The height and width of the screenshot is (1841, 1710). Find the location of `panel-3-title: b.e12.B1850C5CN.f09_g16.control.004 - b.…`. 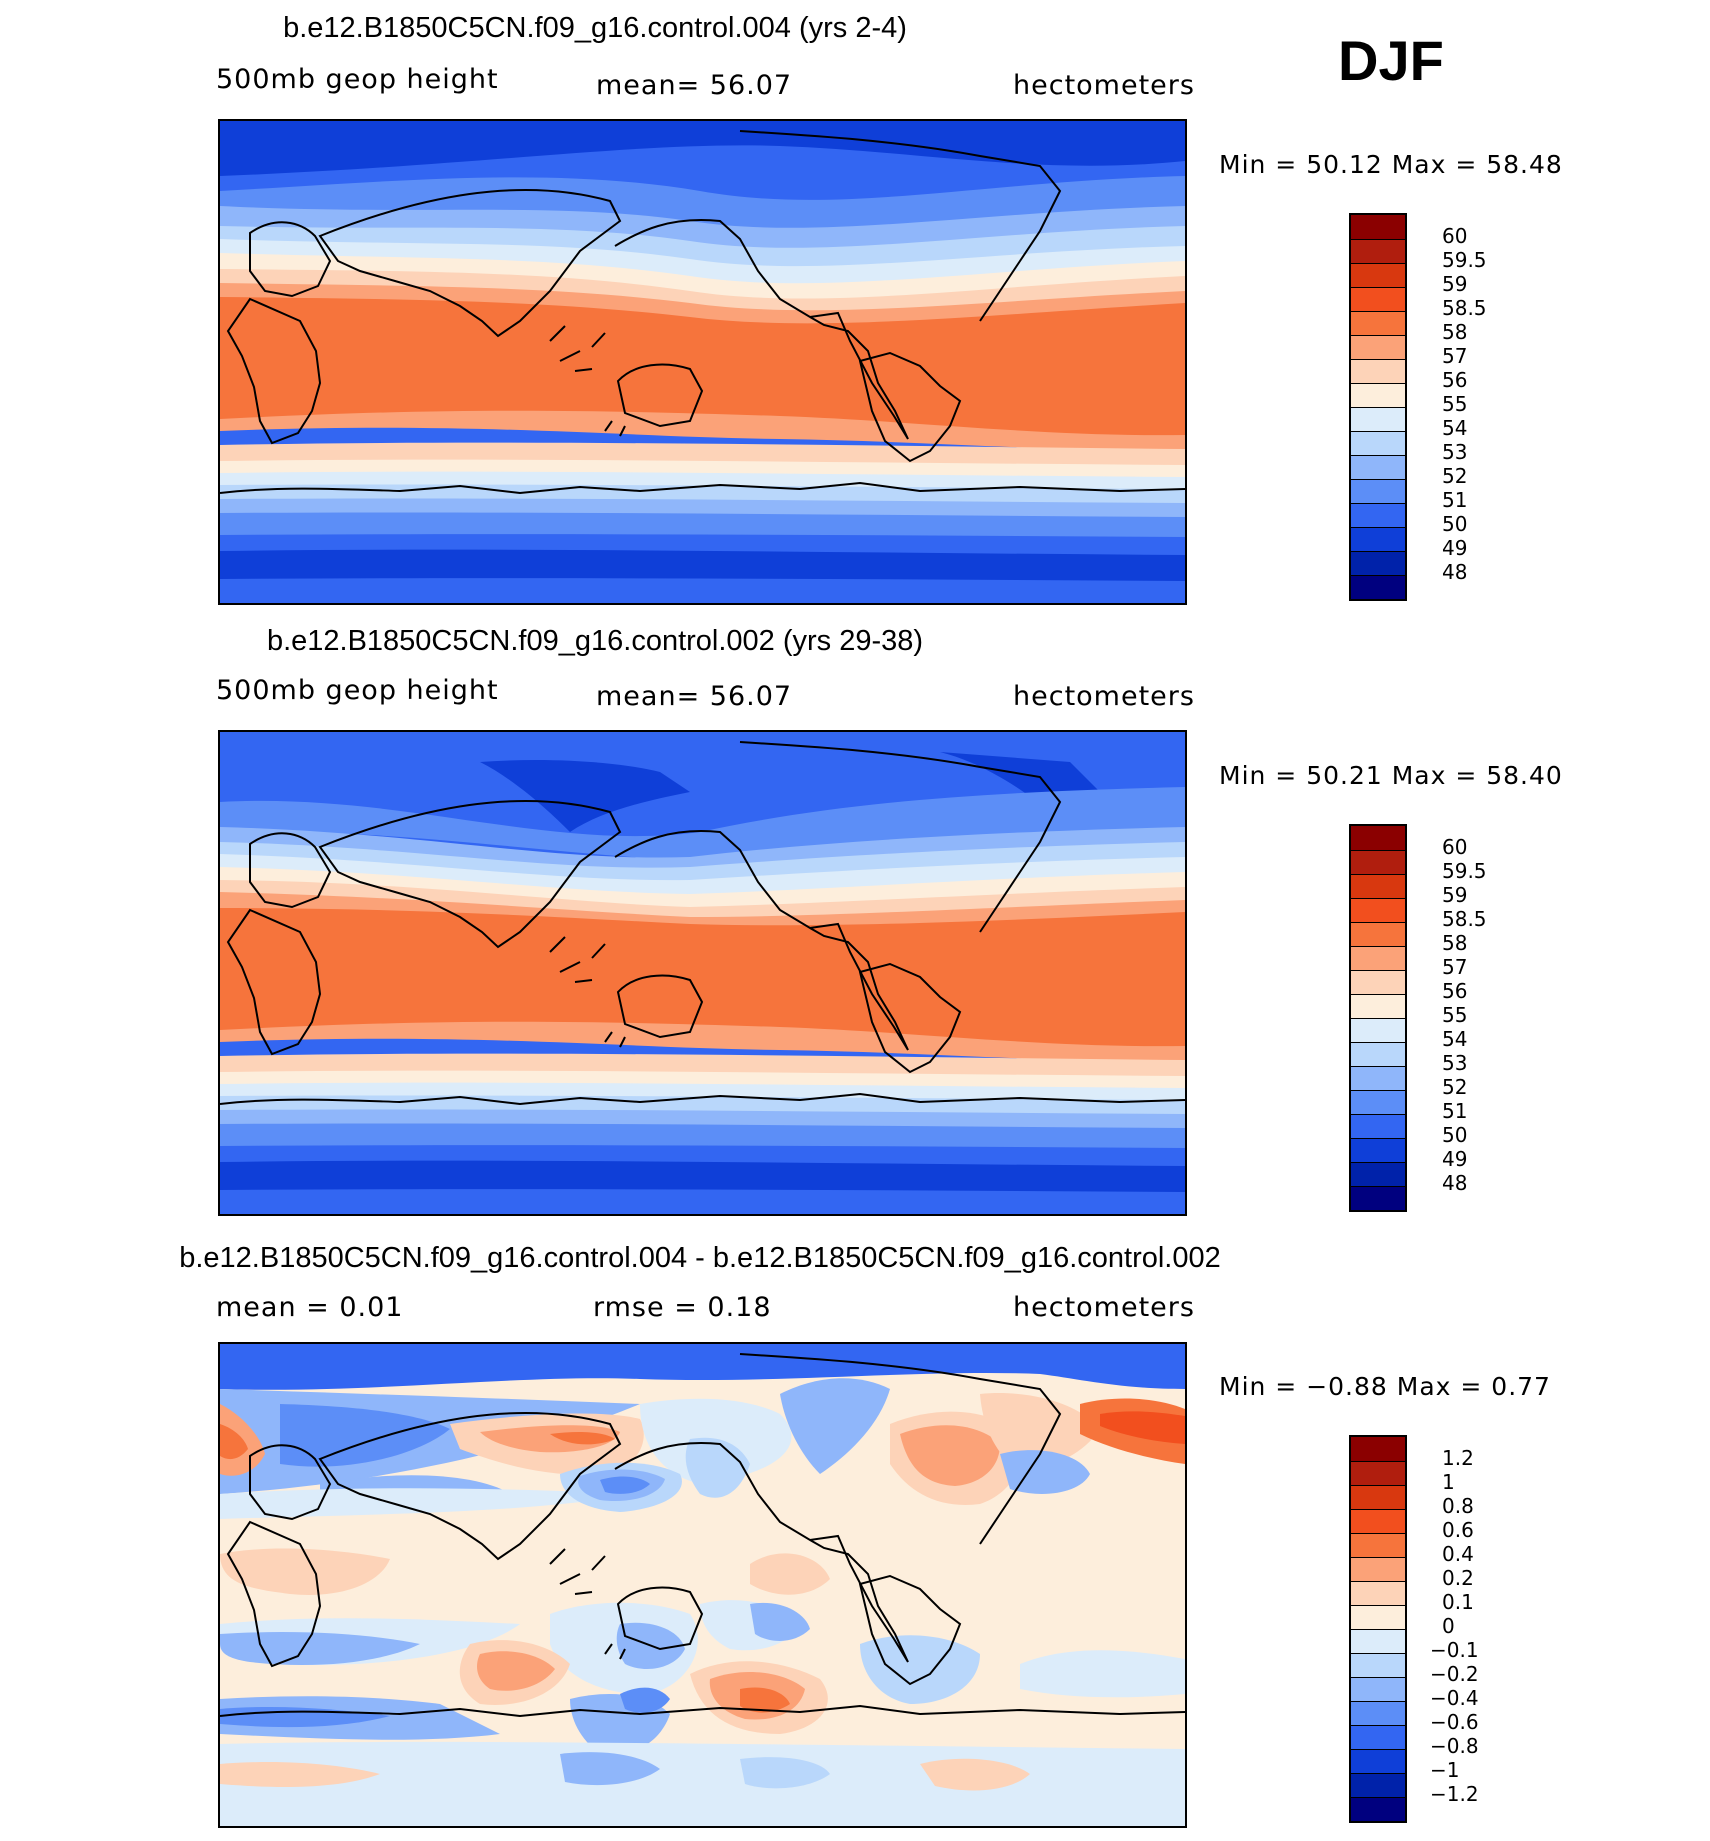

panel-3-title: b.e12.B1850C5CN.f09_g16.control.004 - b.… is located at coordinates (700, 1258).